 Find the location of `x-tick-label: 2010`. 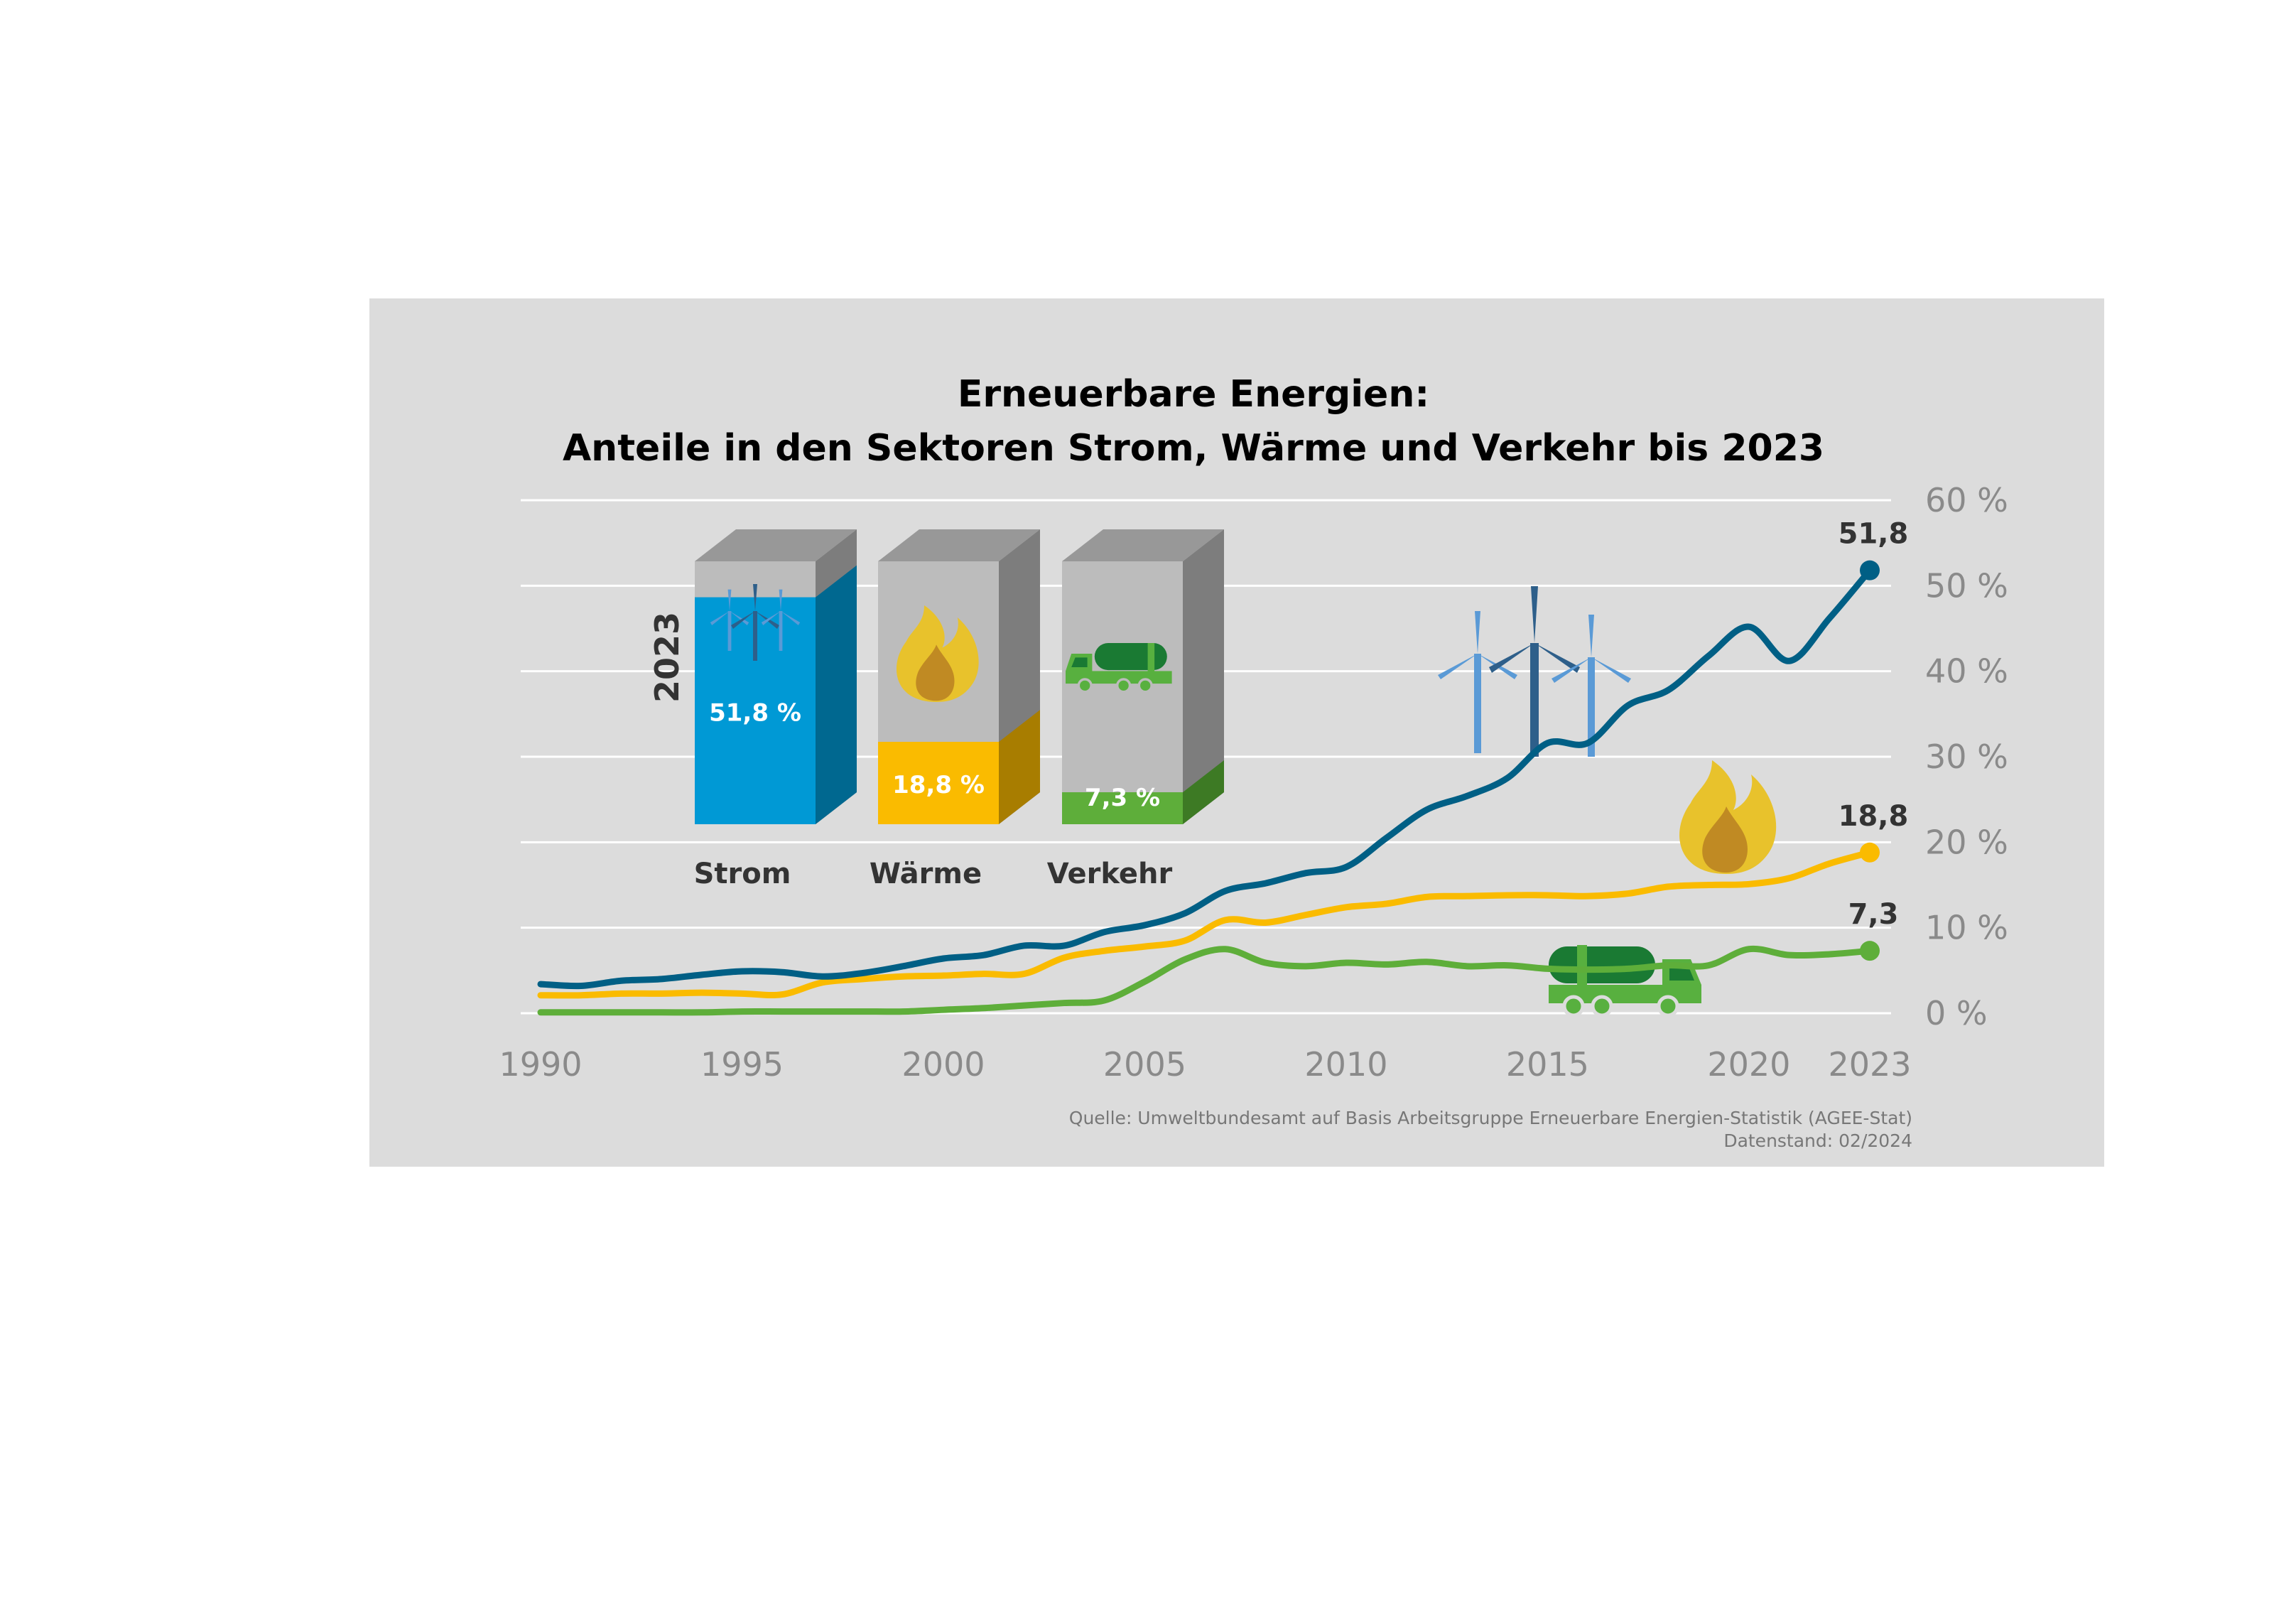

x-tick-label: 2010 is located at coordinates (1345, 1064).